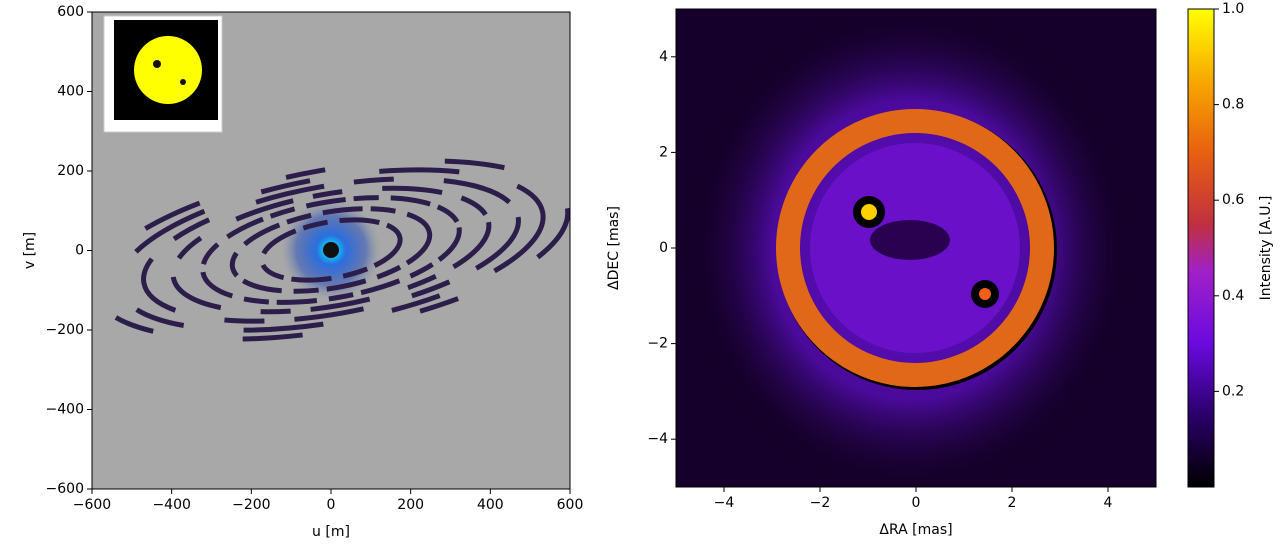 The width and height of the screenshot is (1288, 548). Describe the element at coordinates (1201, 248) in the screenshot. I see `colorbar` at that location.